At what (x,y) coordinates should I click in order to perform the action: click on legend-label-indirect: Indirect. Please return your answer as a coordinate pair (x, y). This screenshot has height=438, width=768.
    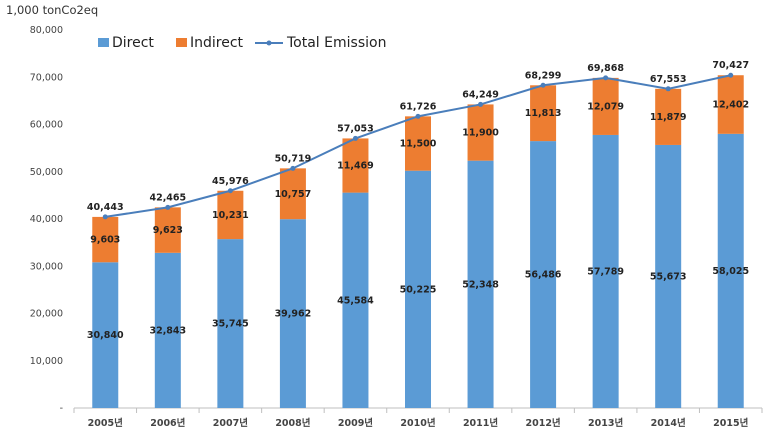
    Looking at the image, I should click on (217, 43).